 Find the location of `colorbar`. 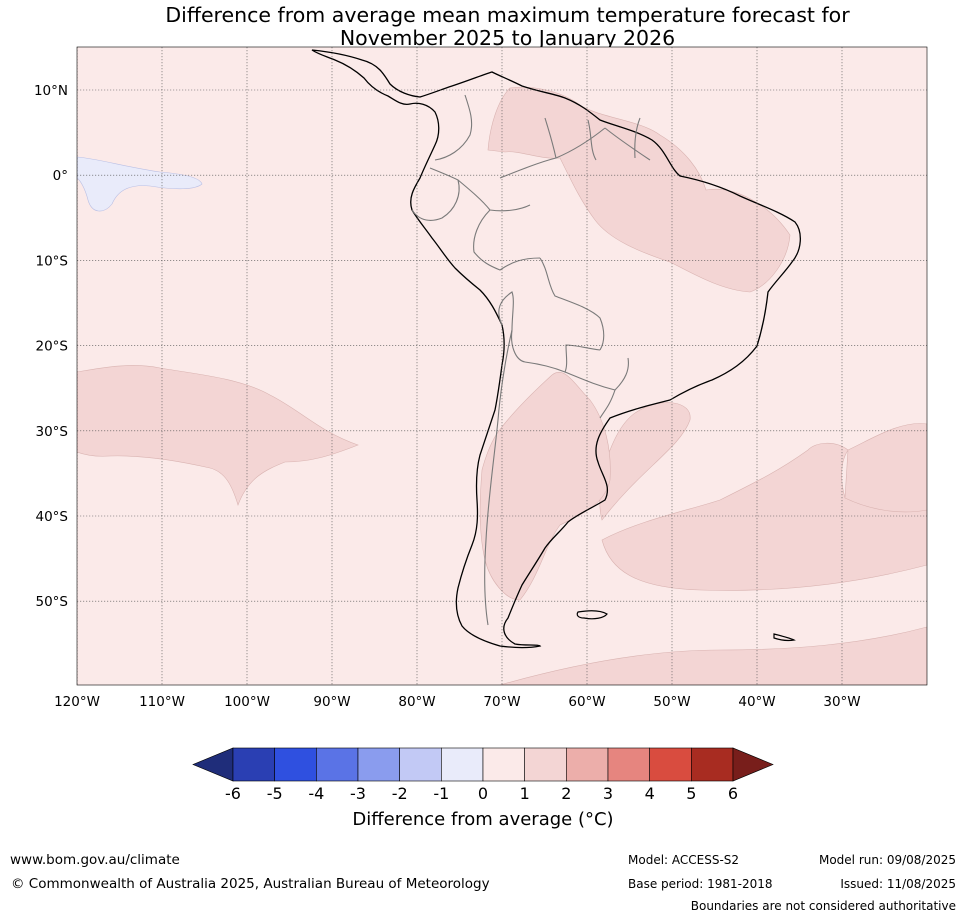

colorbar is located at coordinates (483, 764).